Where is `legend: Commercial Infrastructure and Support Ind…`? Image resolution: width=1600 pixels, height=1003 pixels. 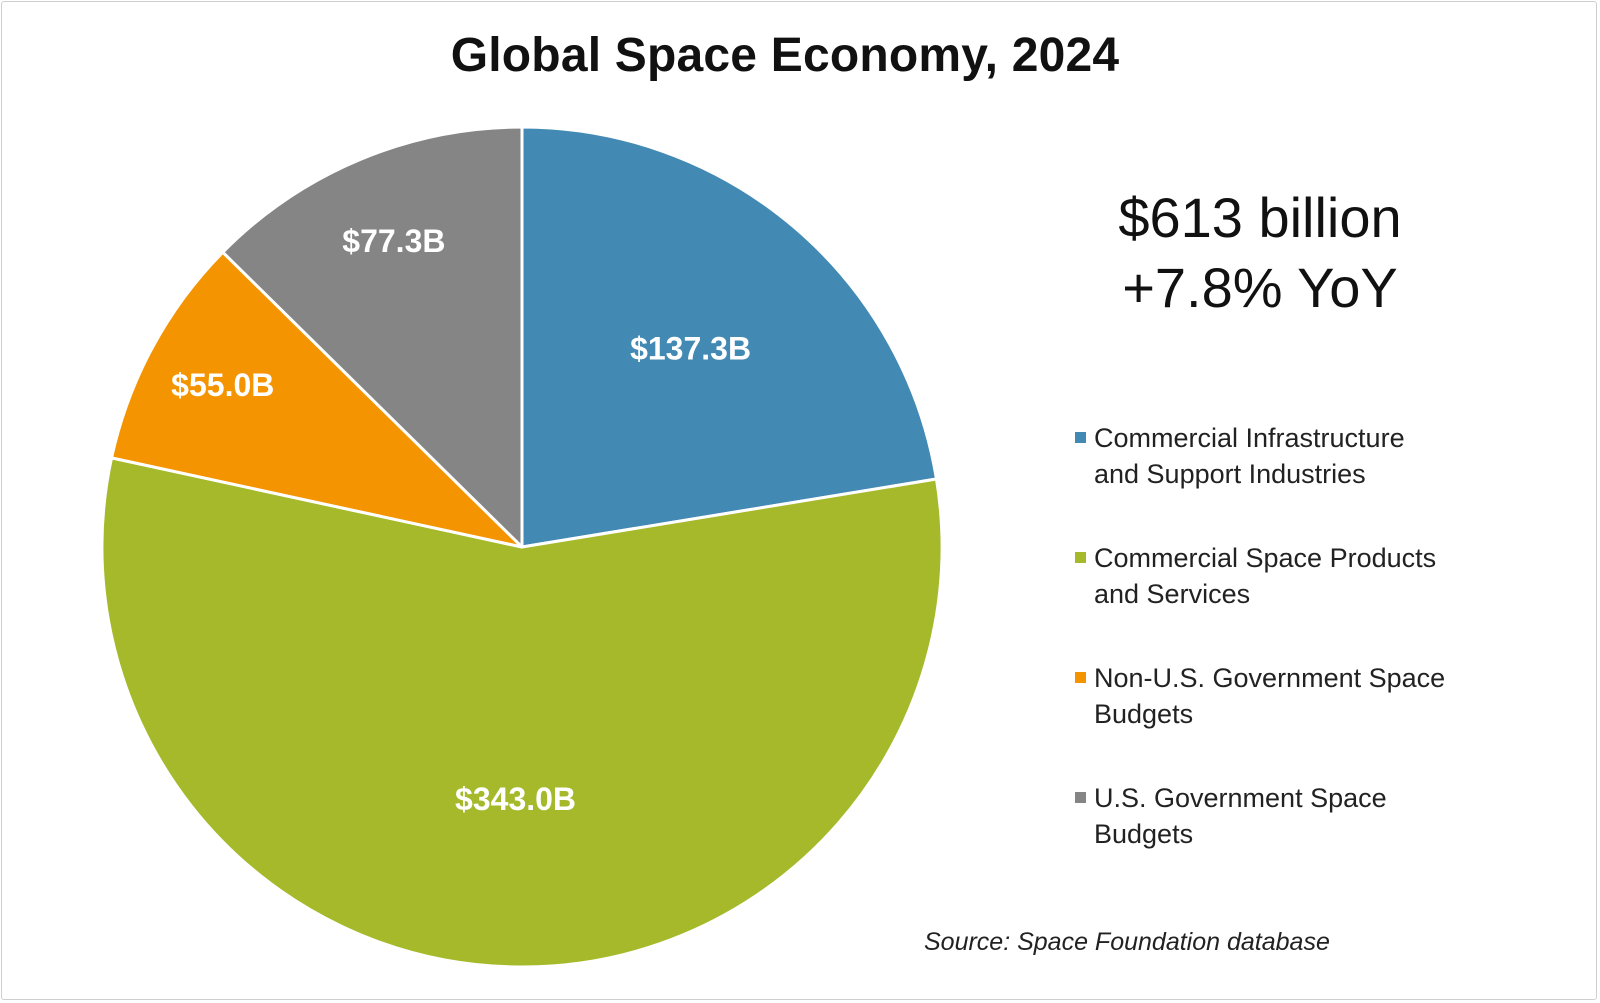
legend: Commercial Infrastructure and Support Ind… is located at coordinates (1278, 660).